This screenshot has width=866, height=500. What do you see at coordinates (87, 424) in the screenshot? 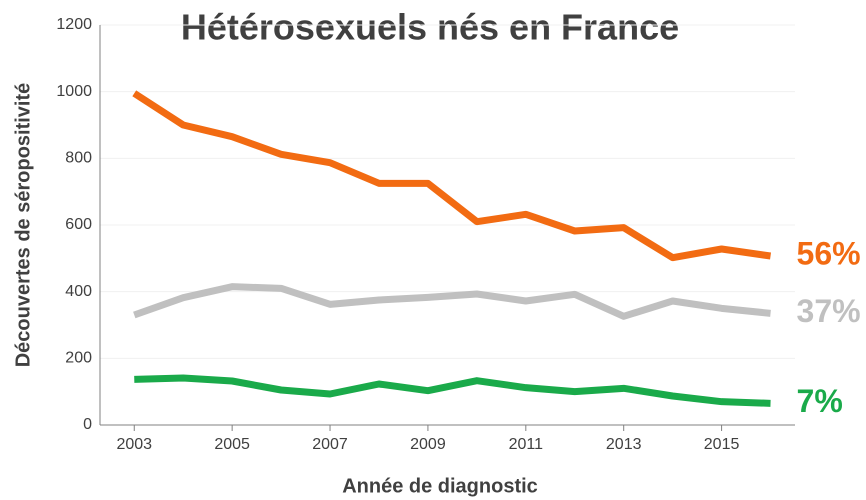
I see `y-tick-label: 0` at bounding box center [87, 424].